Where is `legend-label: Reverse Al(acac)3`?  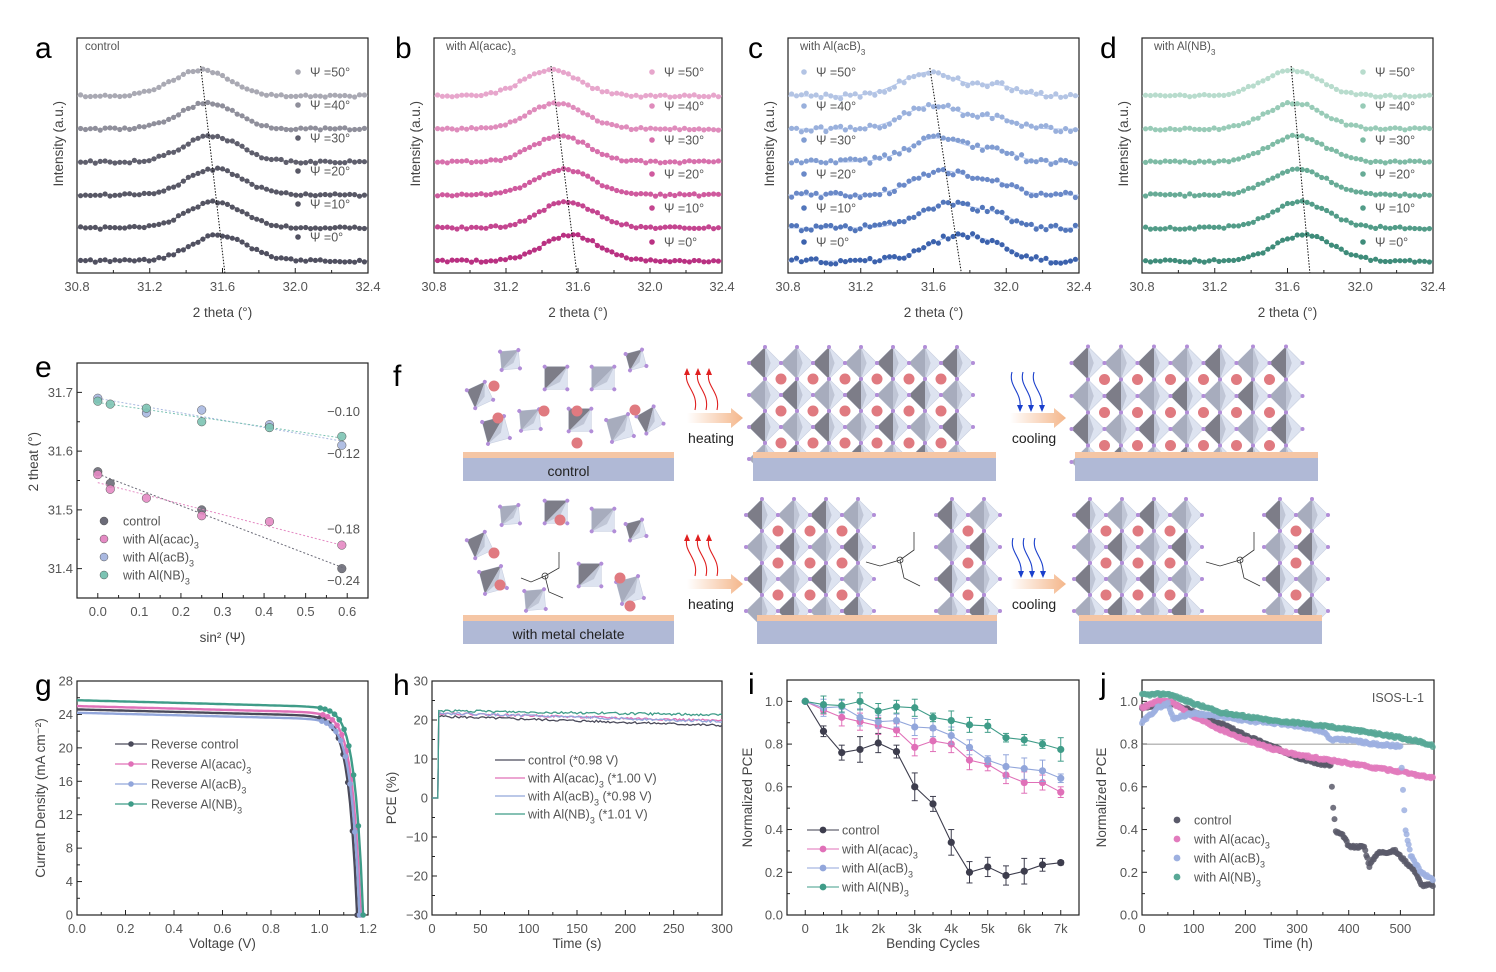
legend-label: Reverse Al(acac)3 is located at coordinates (201, 767).